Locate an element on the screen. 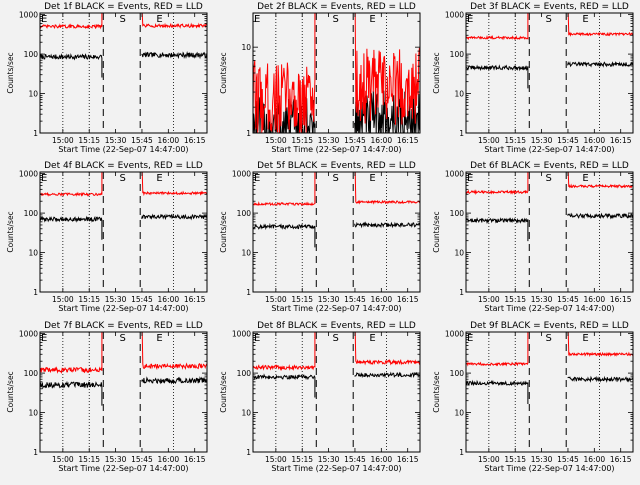 Image resolution: width=640 pixels, height=485 pixels. panel-title: Det 2f BLACK = Events, RED = LLD is located at coordinates (336, 7).